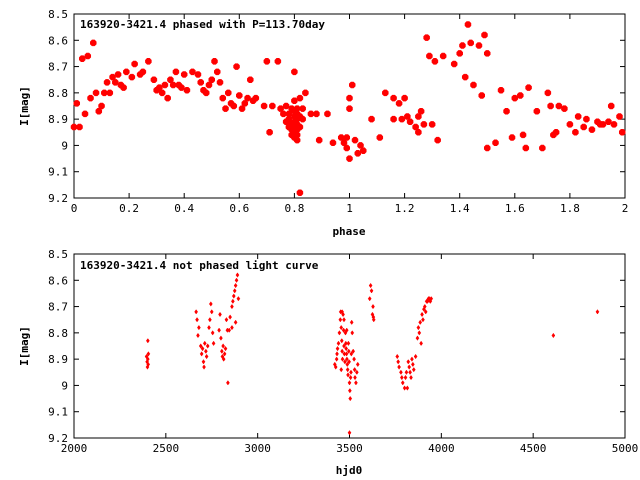 The width and height of the screenshot is (640, 480). I want to click on unphased-x-tick-label: 4000, so click(441, 448).